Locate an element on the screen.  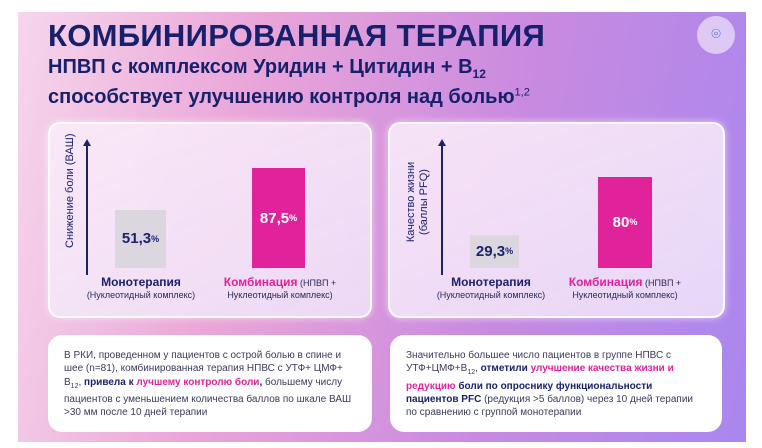
subtitle-line1: НПВП с комплексом Уридин + Цитидин + B12 is located at coordinates (267, 68).